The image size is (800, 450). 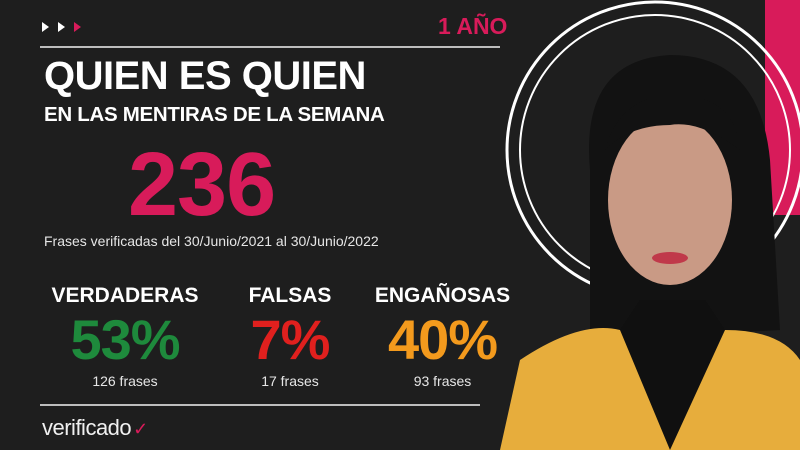 I want to click on lips-shape, so click(x=670, y=258).